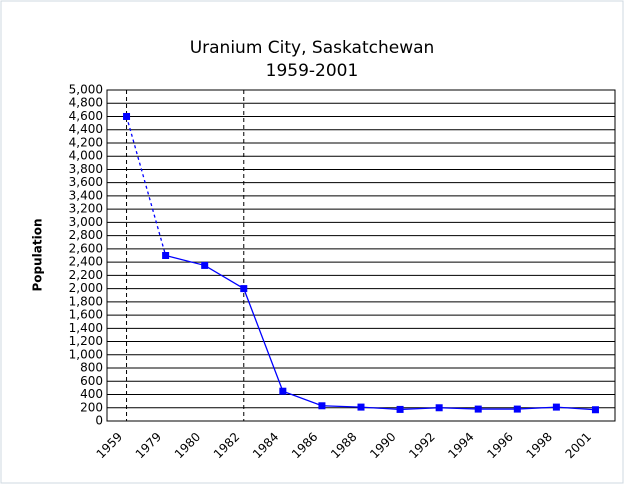 The height and width of the screenshot is (484, 624). Describe the element at coordinates (86, 248) in the screenshot. I see `y-tick-label: 2,600` at that location.